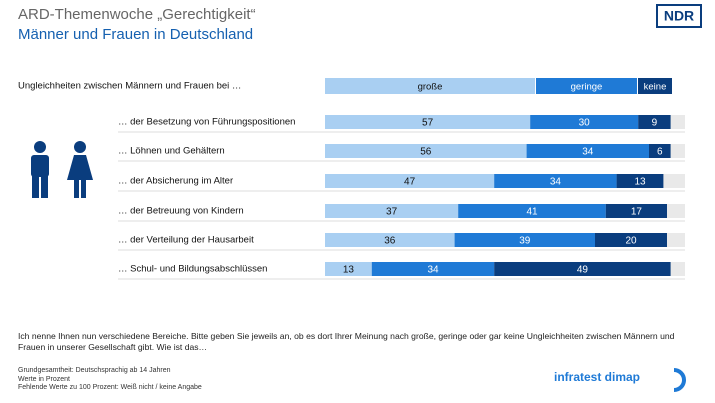 This screenshot has width=715, height=403. I want to click on value-label: 41, so click(532, 212).